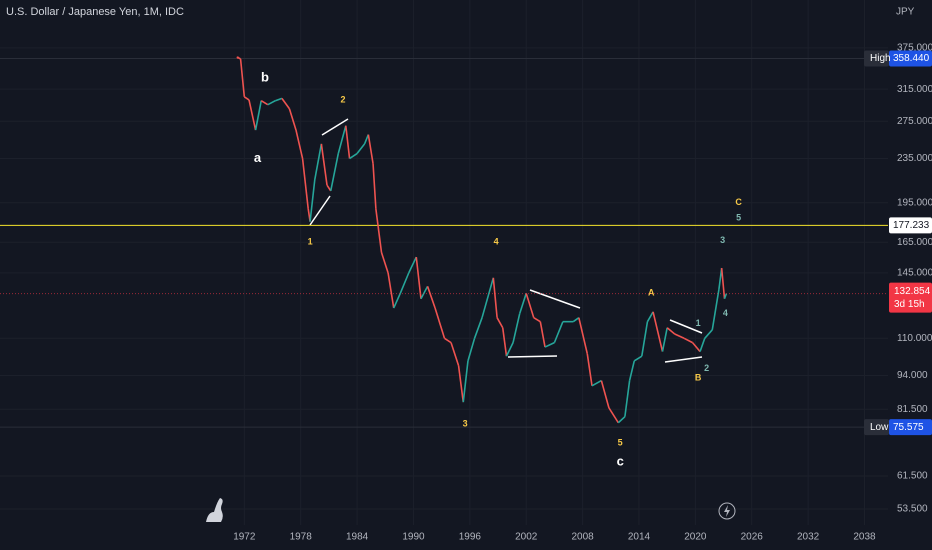 The height and width of the screenshot is (550, 932). I want to click on y-tick-label: 375.000, so click(914, 48).